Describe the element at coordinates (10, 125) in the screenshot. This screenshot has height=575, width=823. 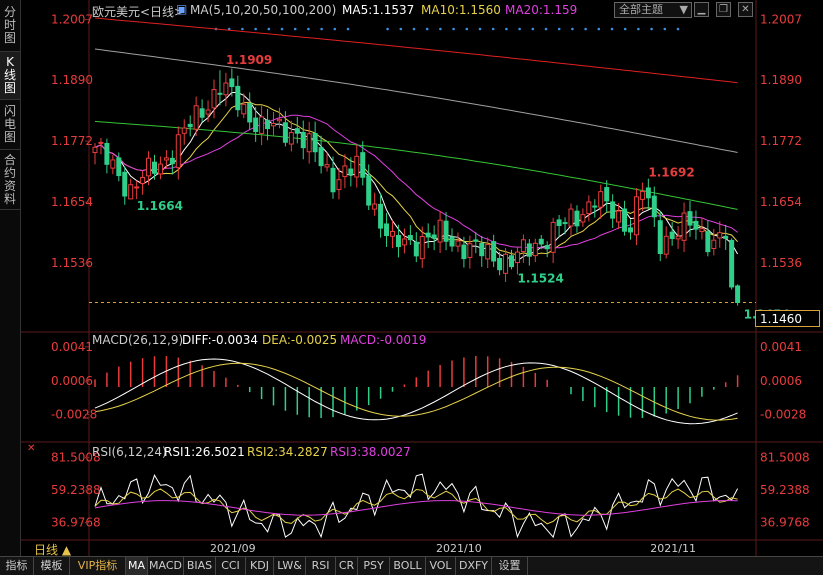
I see `left-tab-2: 闪电图` at that location.